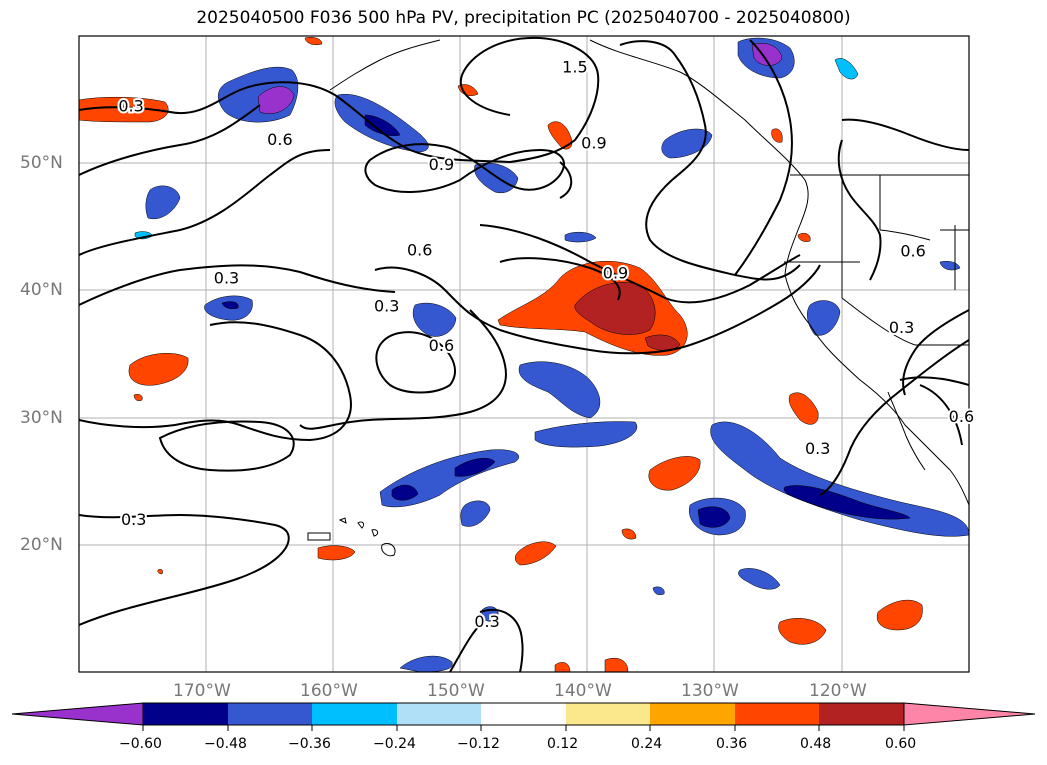 This screenshot has height=765, width=1047. What do you see at coordinates (969, 714) in the screenshot?
I see `colorbar-max-extend` at bounding box center [969, 714].